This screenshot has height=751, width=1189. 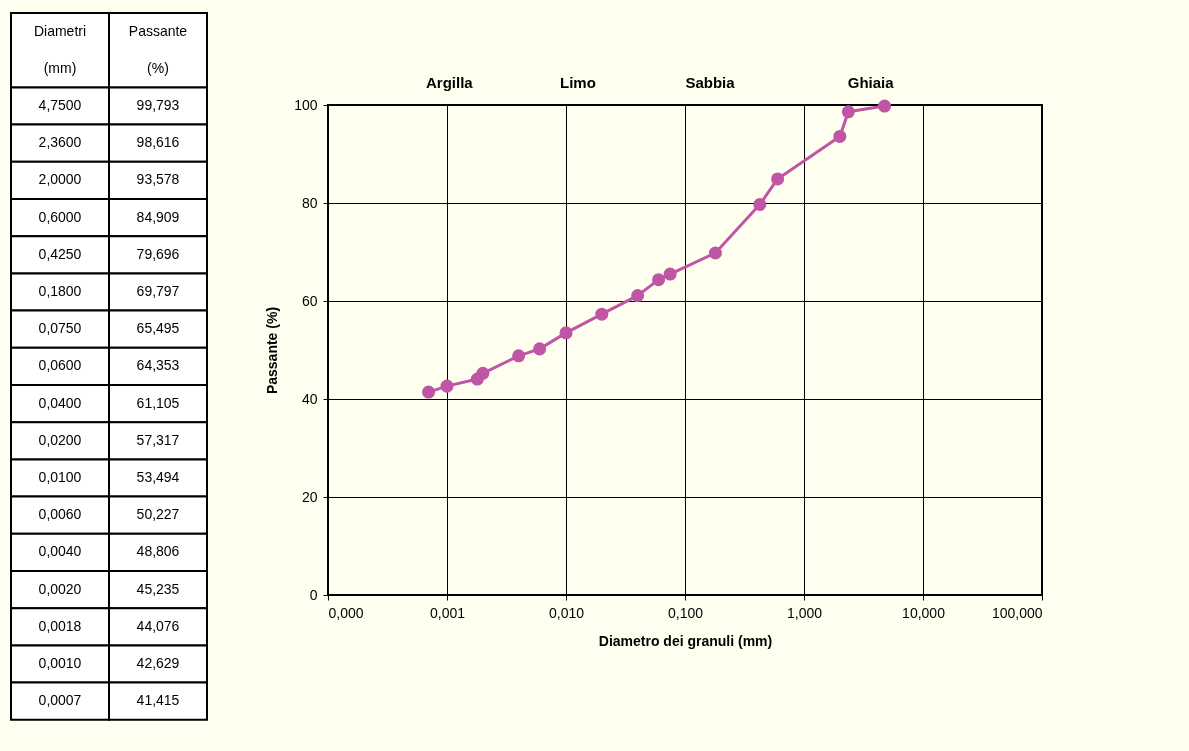 What do you see at coordinates (158, 253) in the screenshot?
I see `text: 79,696` at bounding box center [158, 253].